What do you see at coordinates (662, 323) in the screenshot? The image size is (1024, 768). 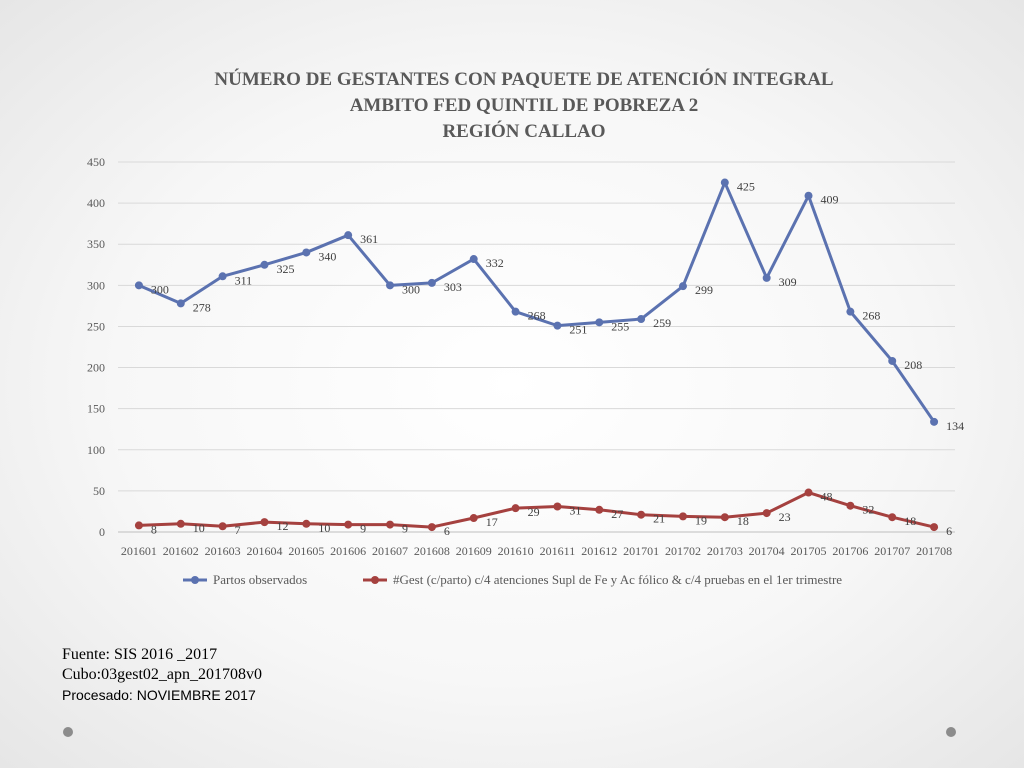 I see `data-label: 259` at bounding box center [662, 323].